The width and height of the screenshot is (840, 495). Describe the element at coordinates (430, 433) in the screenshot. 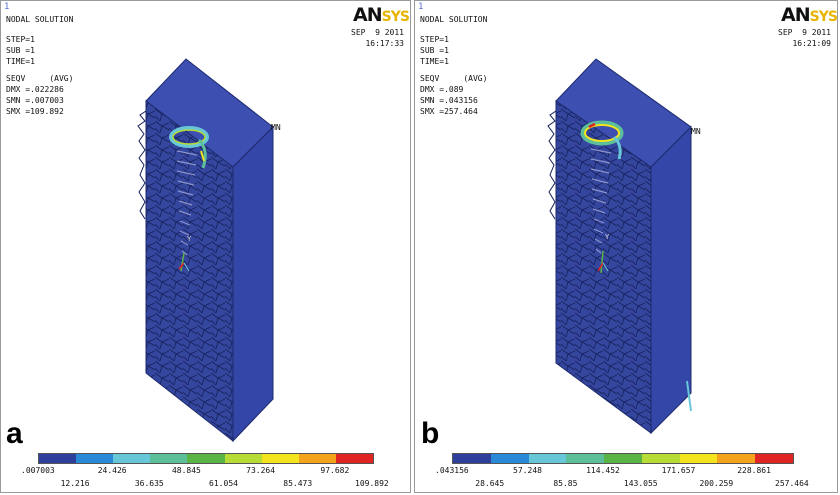

I see `figure-label: b` at that location.